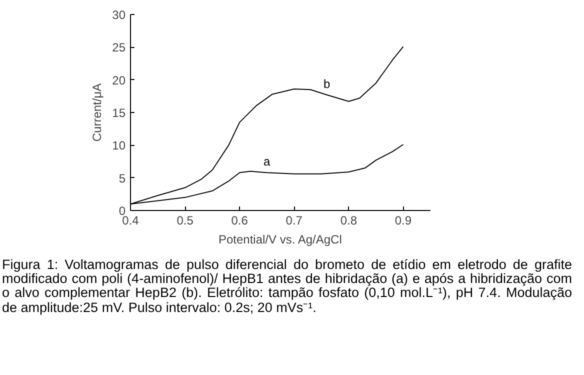  I want to click on y-tick-label: 5, so click(122, 178).